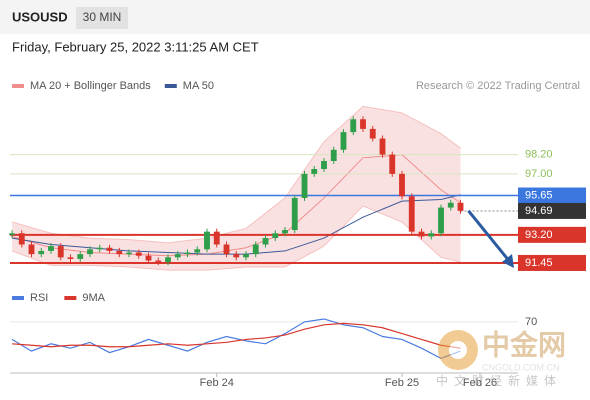 The image size is (590, 400). What do you see at coordinates (489, 236) in the screenshot?
I see `forecast-arrow` at bounding box center [489, 236].